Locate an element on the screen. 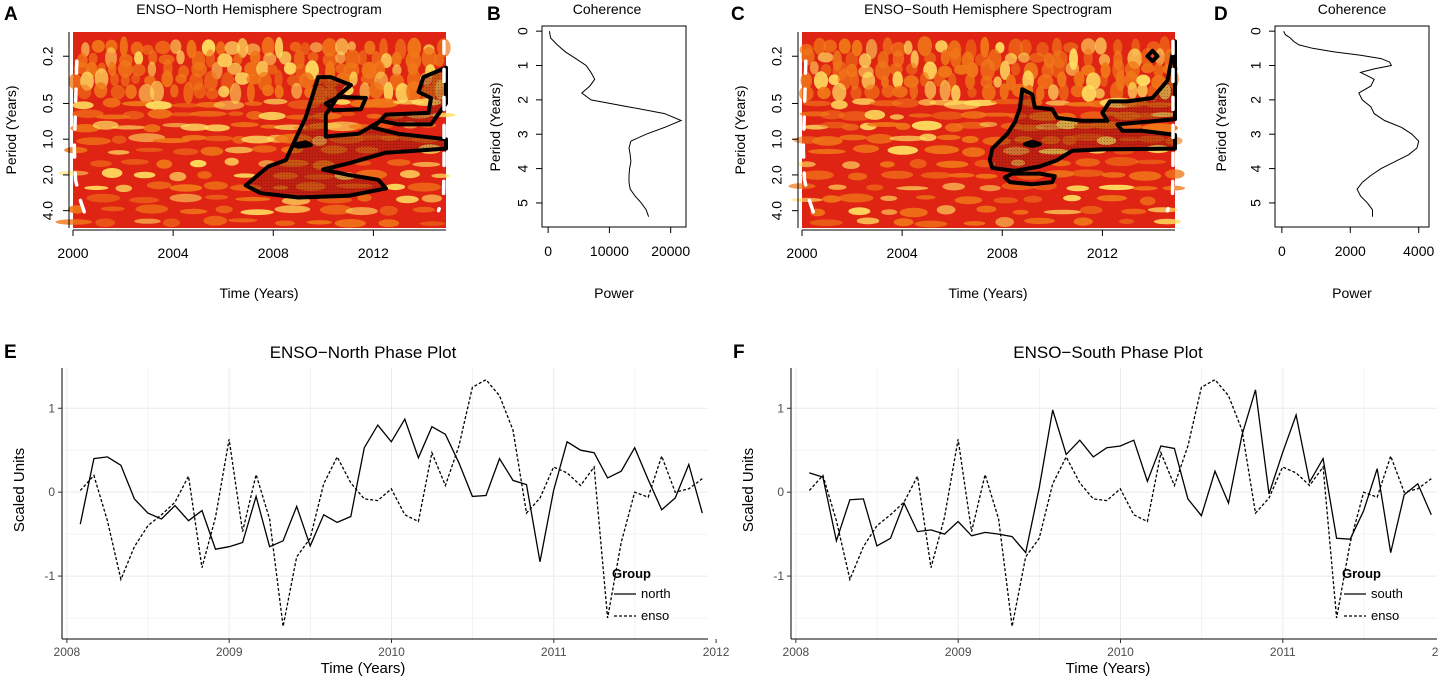 Image resolution: width=1439 pixels, height=678 pixels. y-axis-label-a: Period (Years) is located at coordinates (11, 130).